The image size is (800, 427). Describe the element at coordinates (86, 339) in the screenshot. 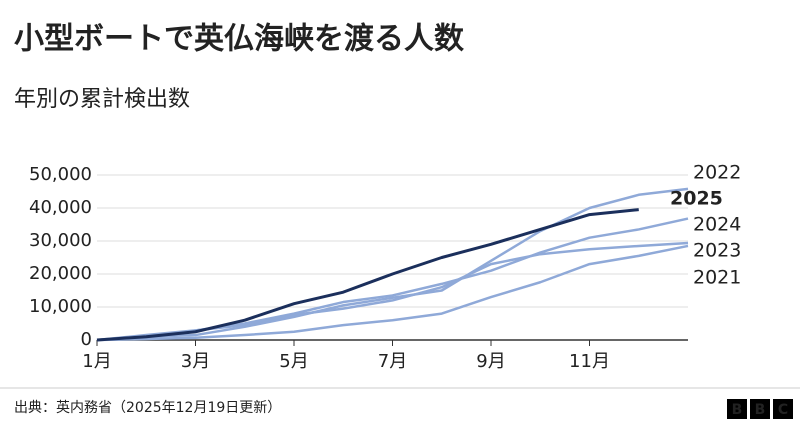

I see `y-tick-label: 0` at that location.